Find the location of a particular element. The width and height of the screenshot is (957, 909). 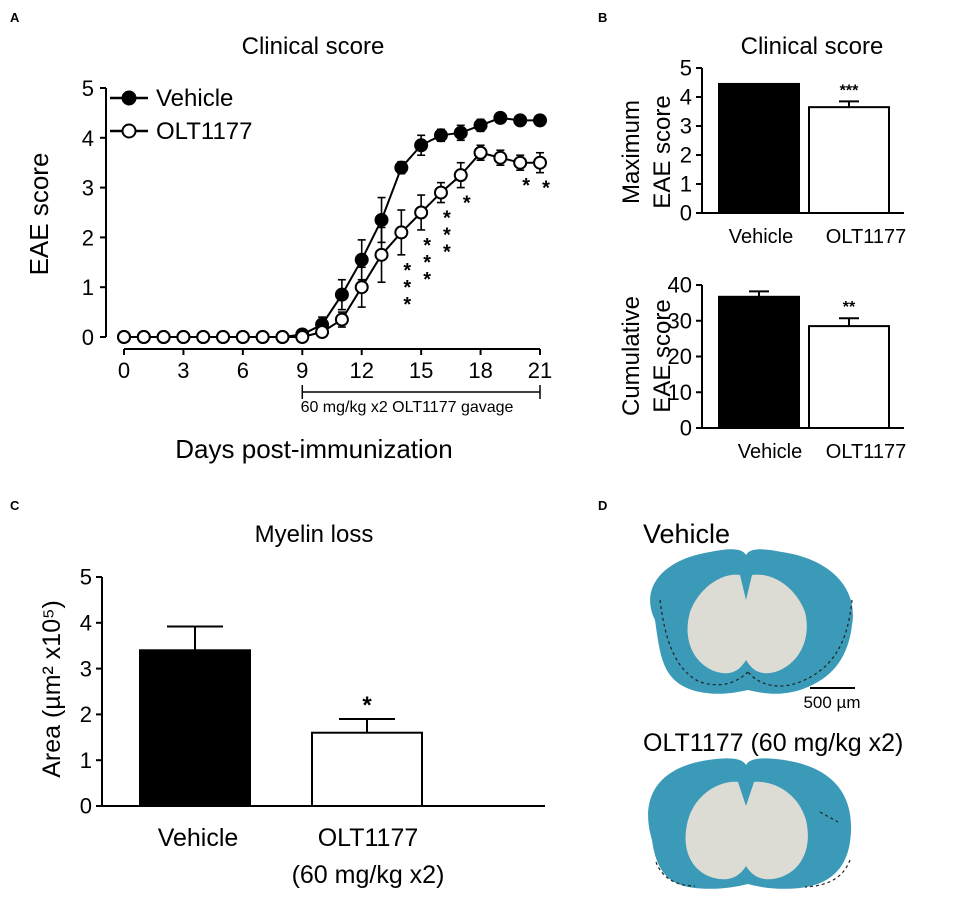

x-tick-label: 18 is located at coordinates (480, 370).